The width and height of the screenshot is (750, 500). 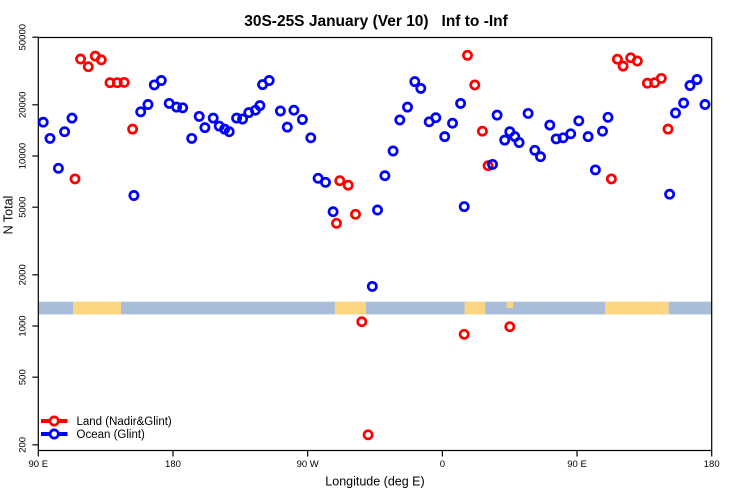 I want to click on y-tick-label: 500, so click(x=22, y=377).